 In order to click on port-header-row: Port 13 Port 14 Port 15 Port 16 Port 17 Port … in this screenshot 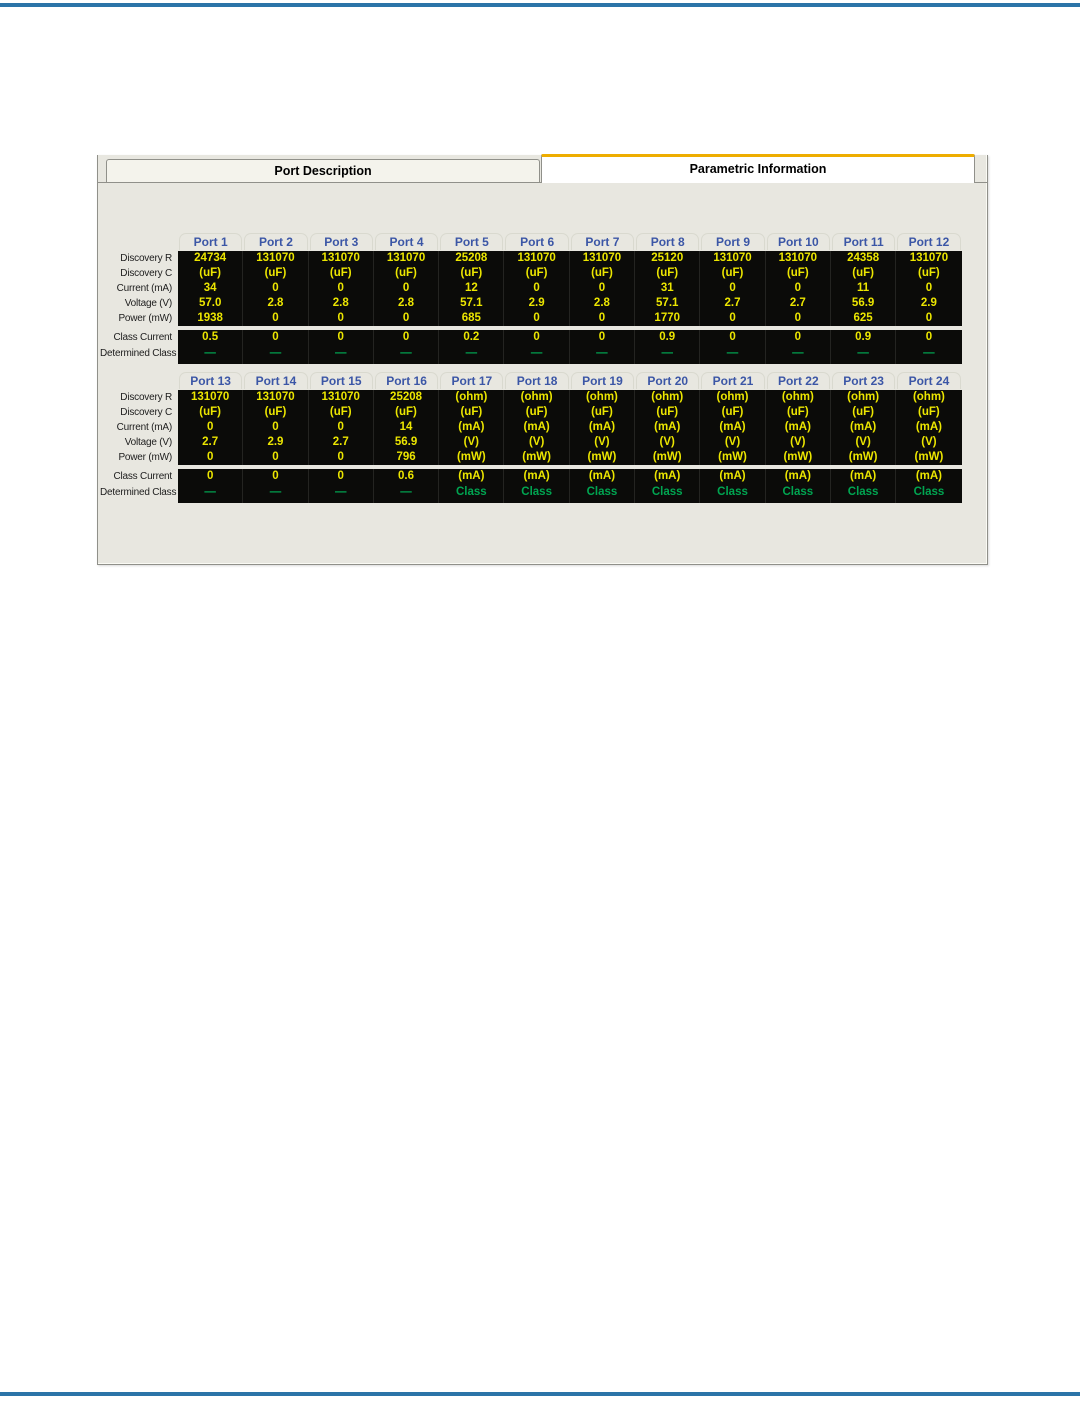, I will do `click(543, 380)`.